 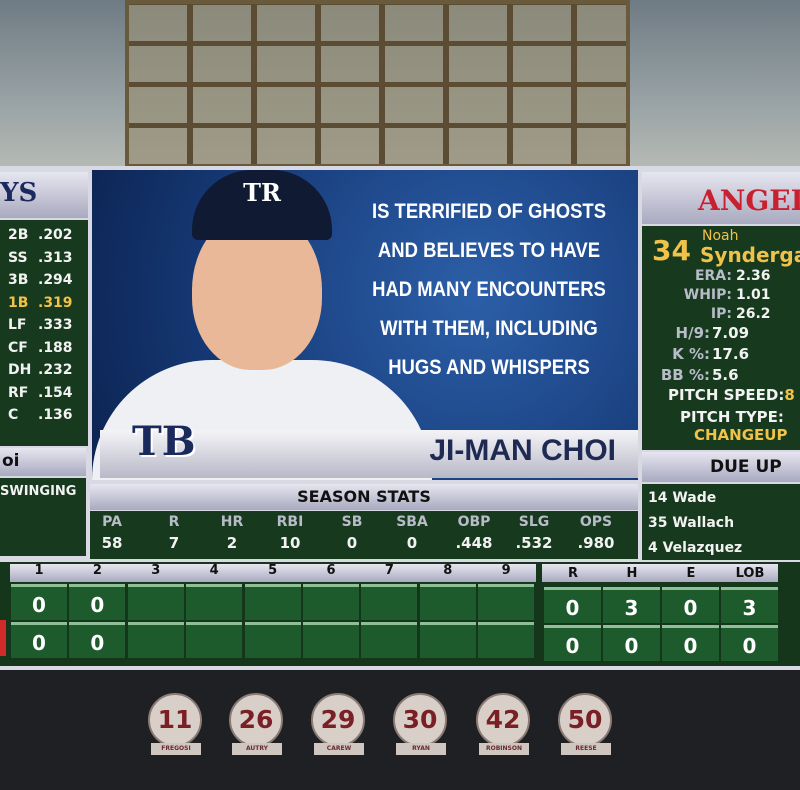 What do you see at coordinates (364, 497) in the screenshot?
I see `season-stats-title: SEASON STATS` at bounding box center [364, 497].